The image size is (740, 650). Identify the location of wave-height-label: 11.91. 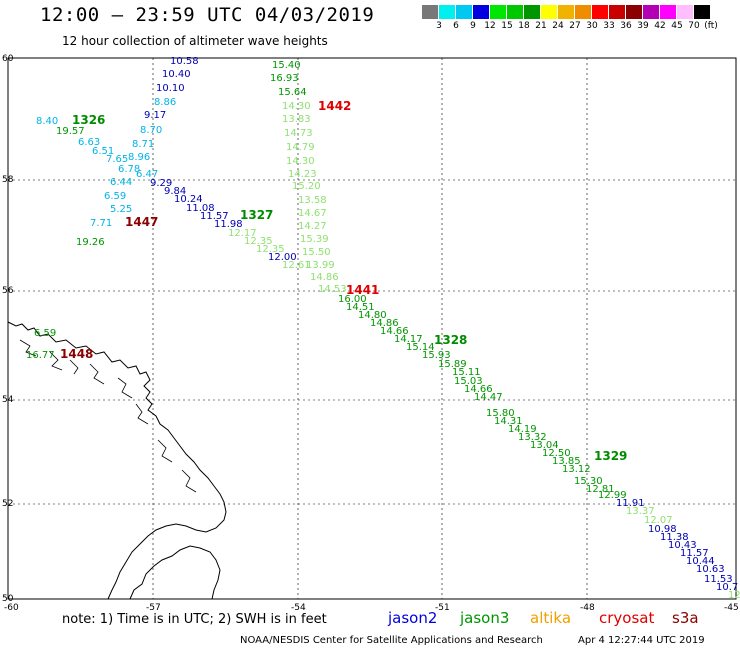
(630, 503).